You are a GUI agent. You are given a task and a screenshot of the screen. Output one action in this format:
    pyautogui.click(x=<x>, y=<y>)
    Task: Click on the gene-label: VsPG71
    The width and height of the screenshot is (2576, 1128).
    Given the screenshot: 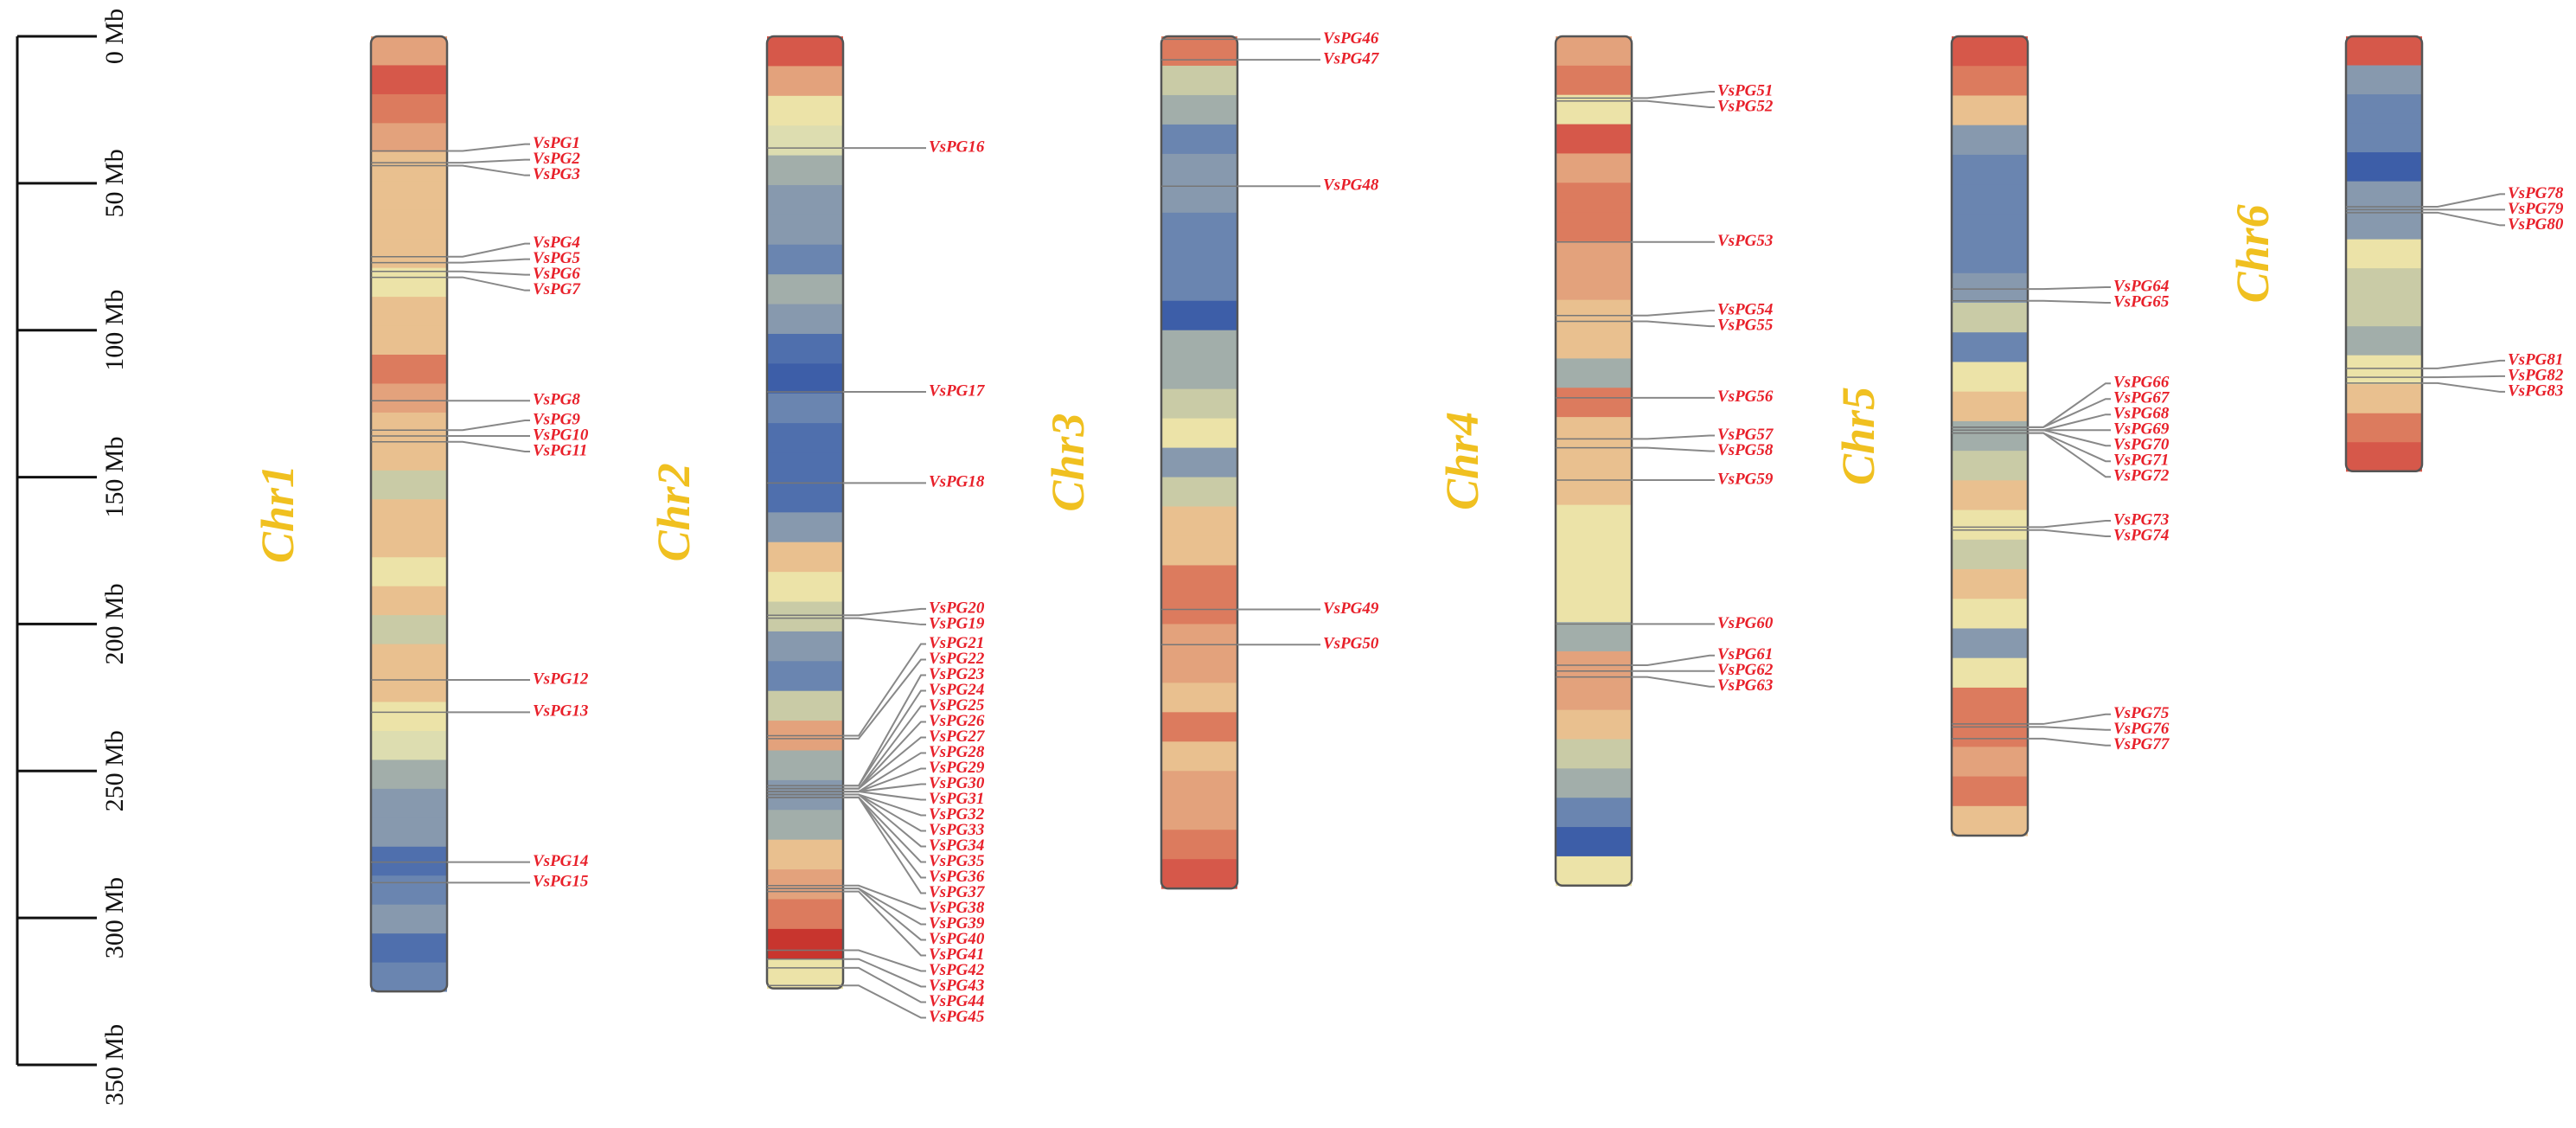 What is the action you would take?
    pyautogui.click(x=2141, y=461)
    